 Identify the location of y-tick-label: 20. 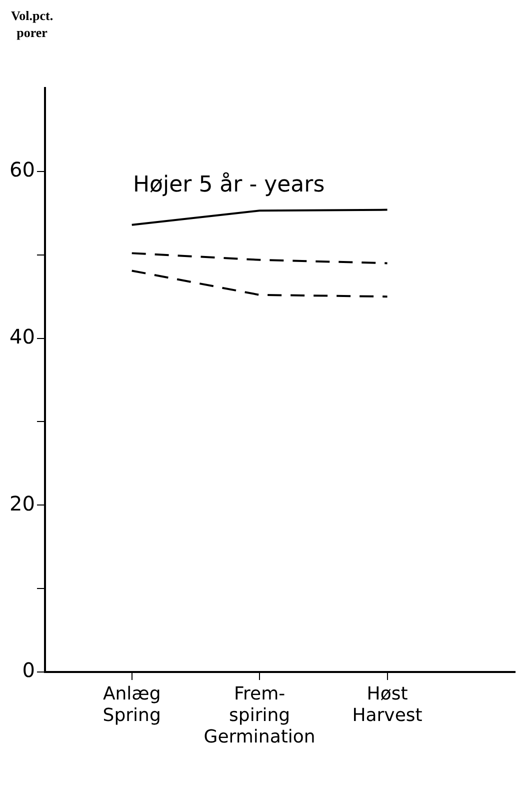
(22, 503).